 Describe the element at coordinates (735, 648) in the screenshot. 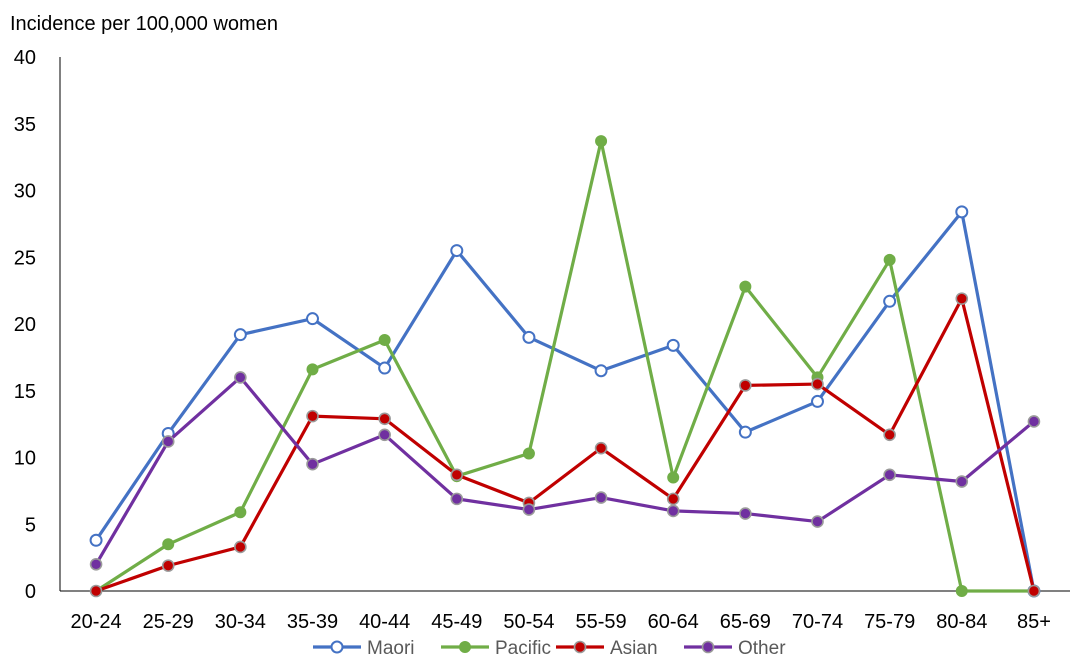

I see `legend-item-other: Other` at that location.